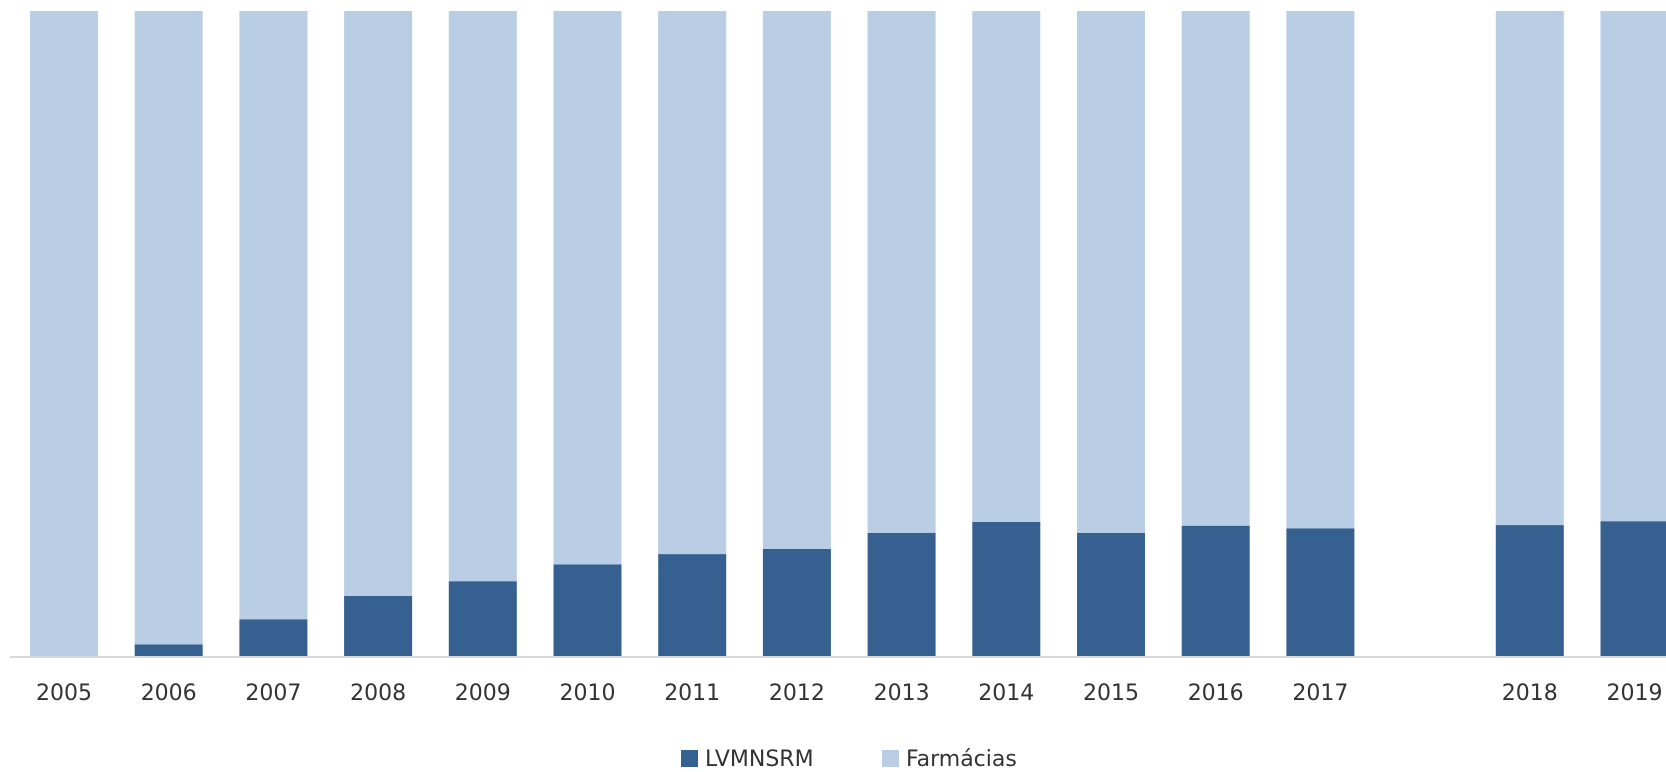 The image size is (1666, 772). Describe the element at coordinates (759, 759) in the screenshot. I see `legend-label: LVMNSRM` at that location.